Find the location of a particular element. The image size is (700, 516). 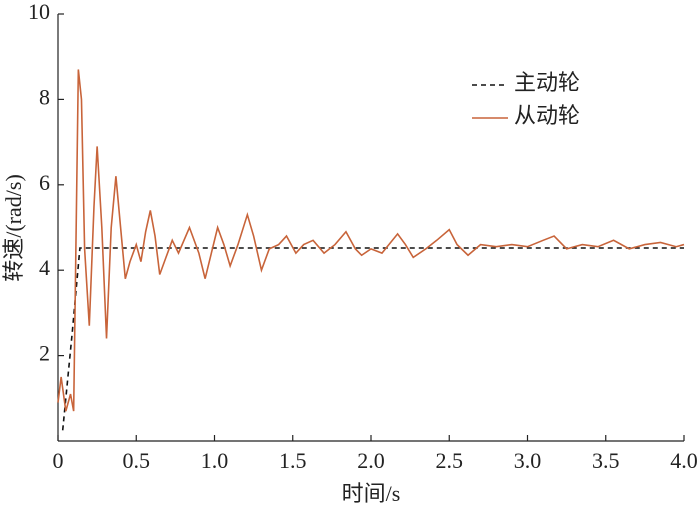

legend-label: 从动轮 is located at coordinates (547, 115).